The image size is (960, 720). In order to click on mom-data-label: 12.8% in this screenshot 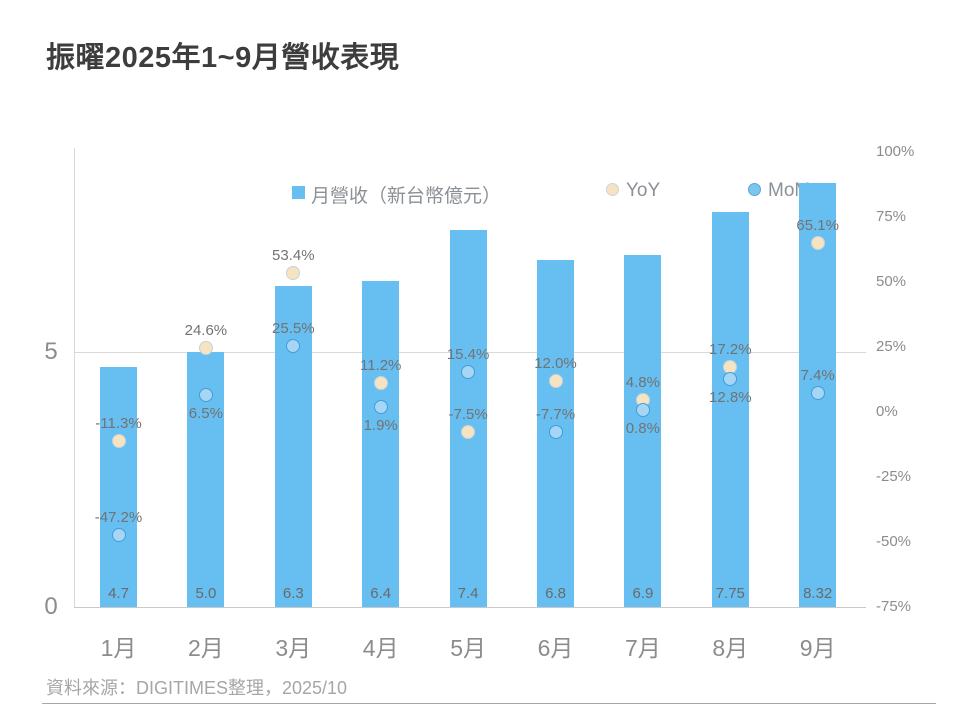, I will do `click(730, 397)`.